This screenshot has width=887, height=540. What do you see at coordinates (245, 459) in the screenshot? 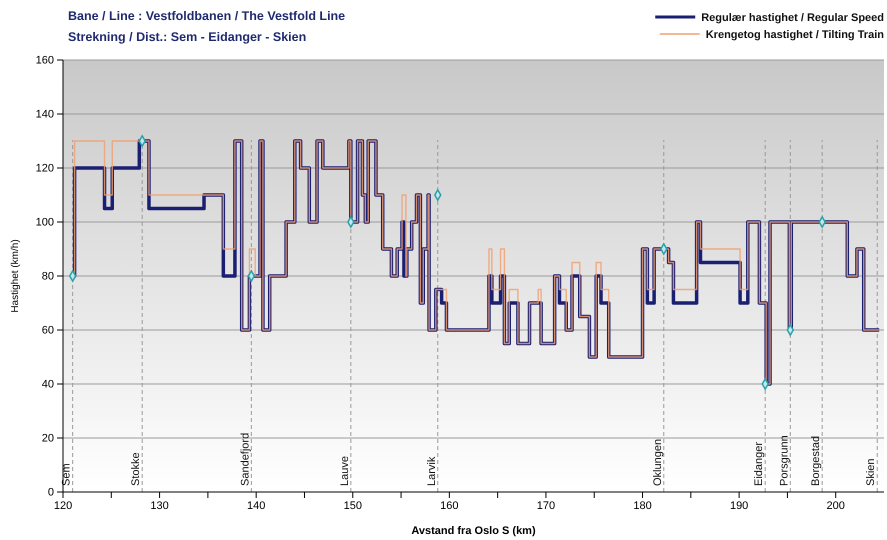
I see `ref-line-label: Sandefjord` at bounding box center [245, 459].